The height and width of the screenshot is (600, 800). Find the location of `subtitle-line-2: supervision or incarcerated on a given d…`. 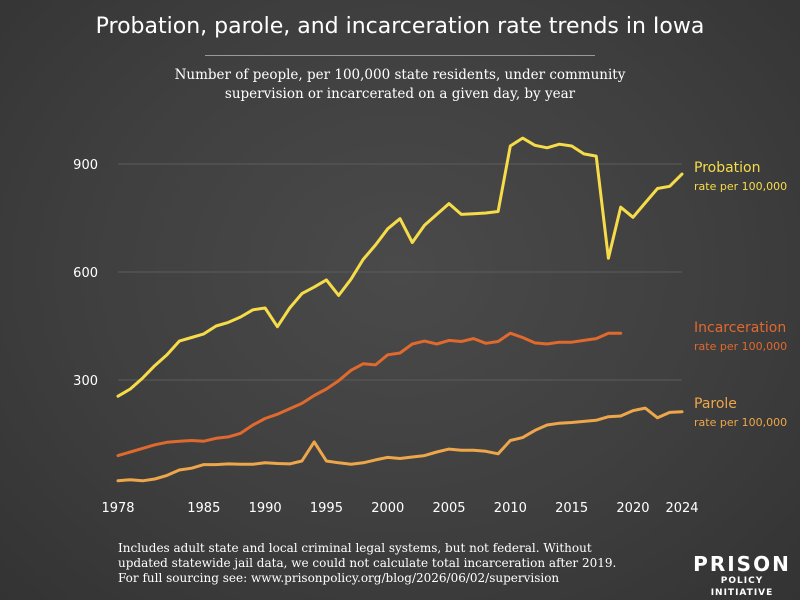

subtitle-line-2: supervision or incarcerated on a given d… is located at coordinates (400, 94).